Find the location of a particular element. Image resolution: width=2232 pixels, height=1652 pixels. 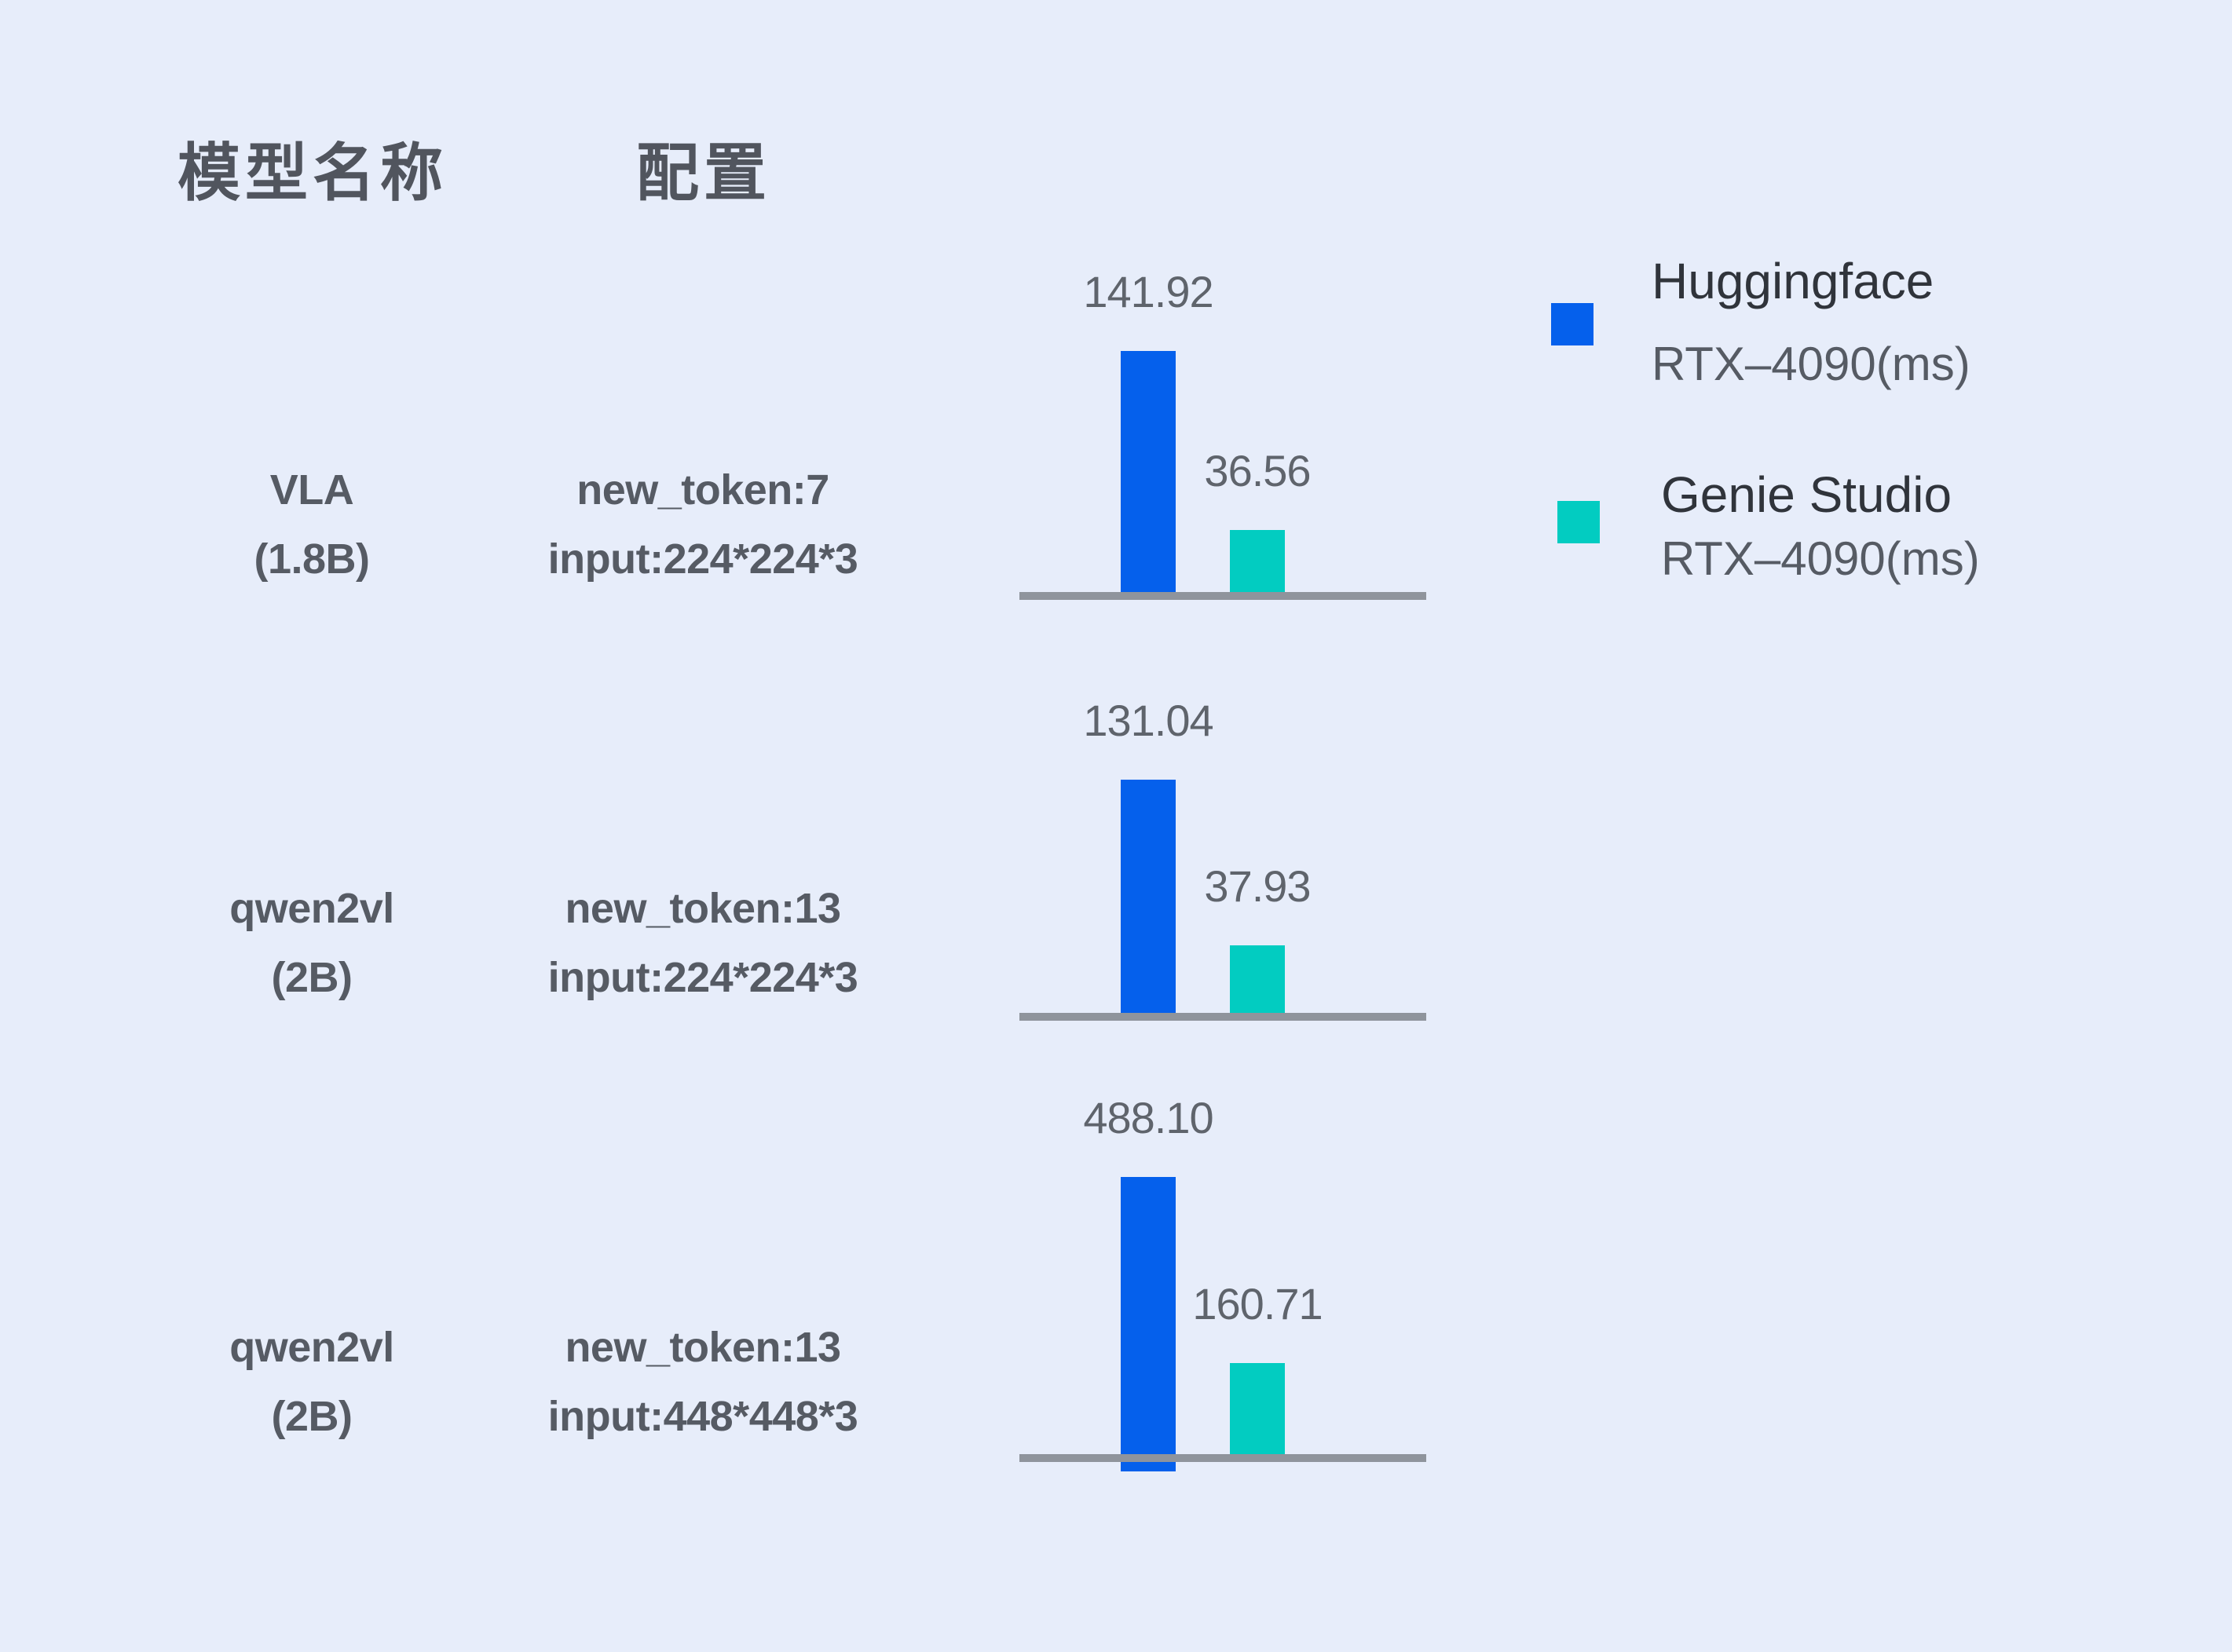

config-input-size: input:448*448*3 is located at coordinates (702, 1416).